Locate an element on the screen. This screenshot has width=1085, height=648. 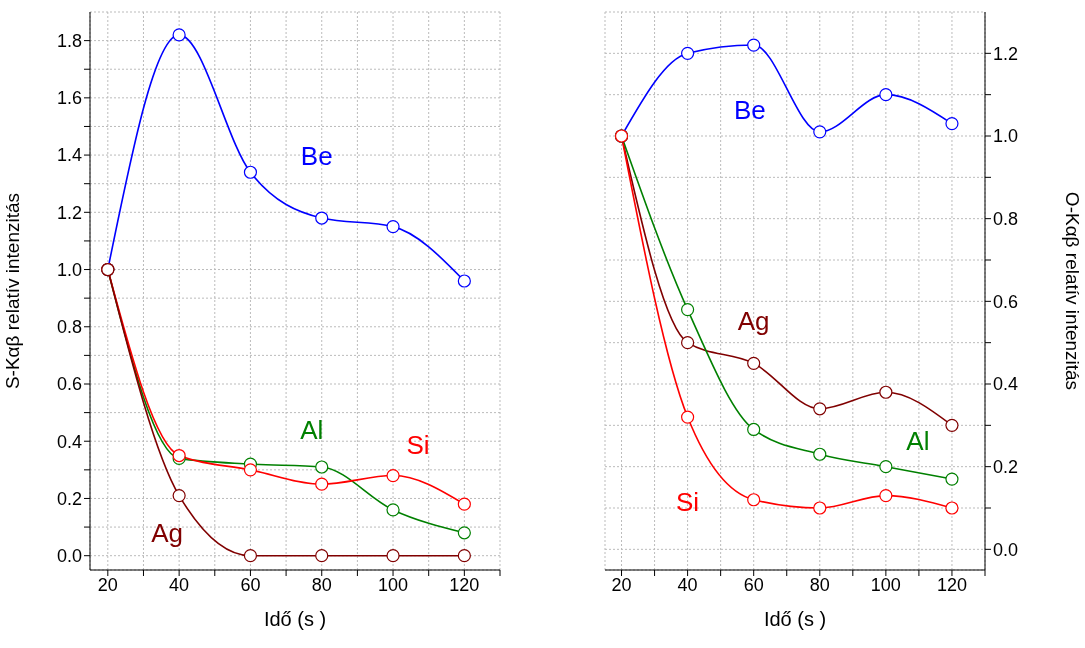
y-axis-title: S-Kαβ relatív intenzitás is located at coordinates (12, 291).